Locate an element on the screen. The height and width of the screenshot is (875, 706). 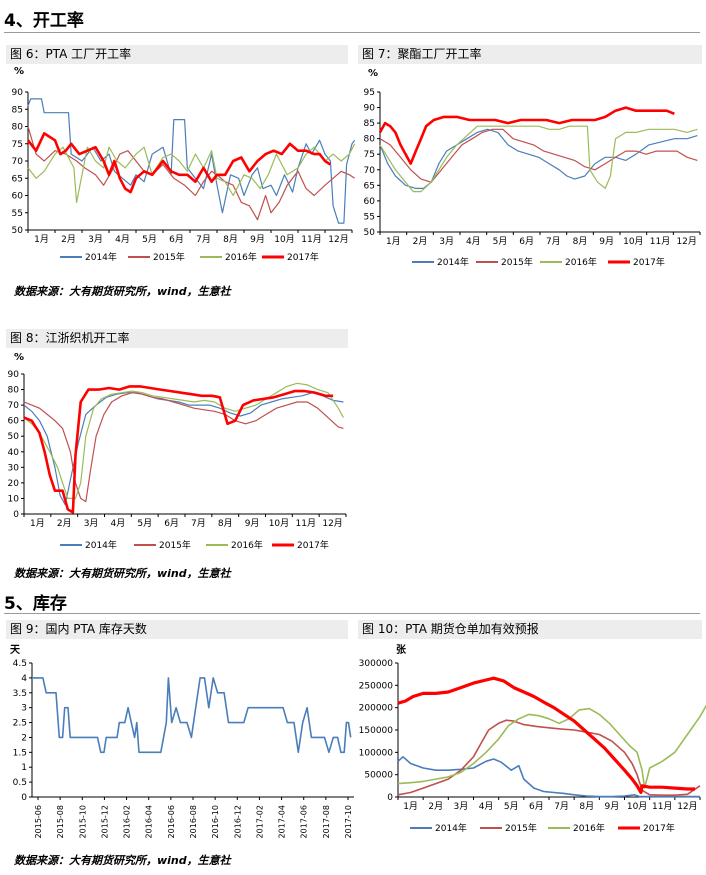
fig7-title: 图 7：聚酯工厂开工率 is located at coordinates (530, 54).